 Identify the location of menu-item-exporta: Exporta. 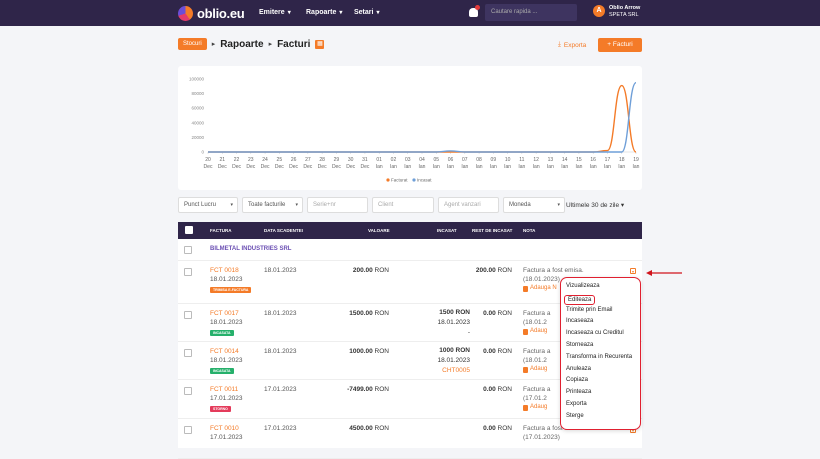
(576, 404).